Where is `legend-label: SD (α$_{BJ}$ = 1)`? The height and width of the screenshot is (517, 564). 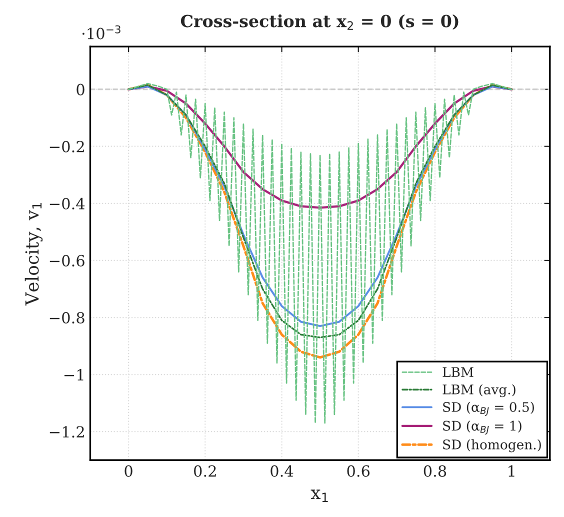
legend-label: SD (α$_{BJ}$ = 1) is located at coordinates (482, 427).